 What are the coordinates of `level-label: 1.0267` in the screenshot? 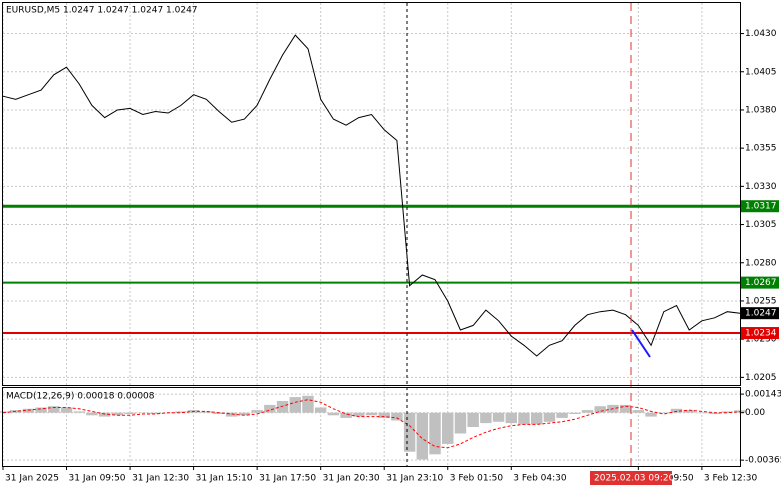 It's located at (761, 283).